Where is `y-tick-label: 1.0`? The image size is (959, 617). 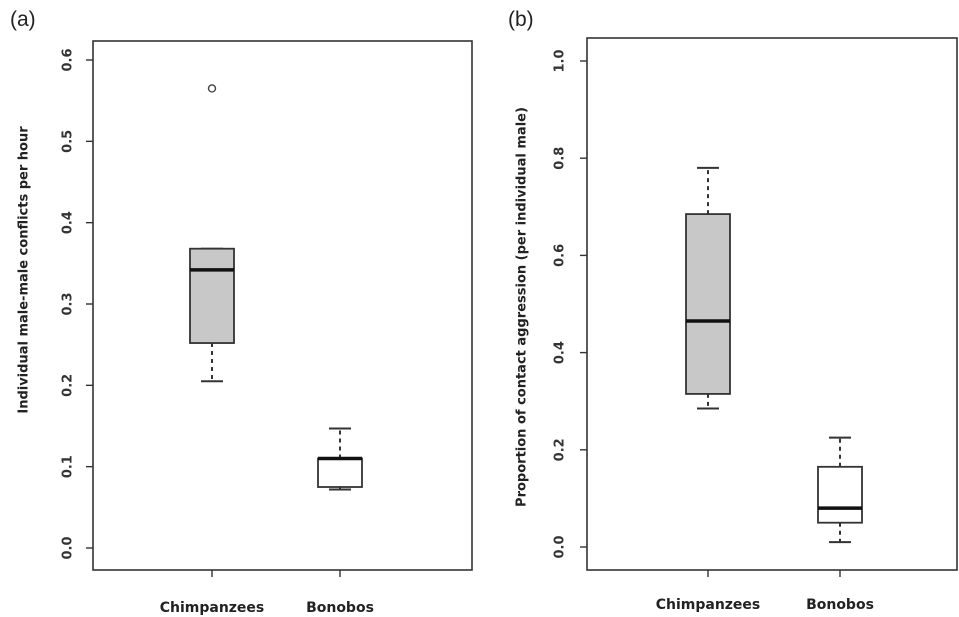 y-tick-label: 1.0 is located at coordinates (560, 60).